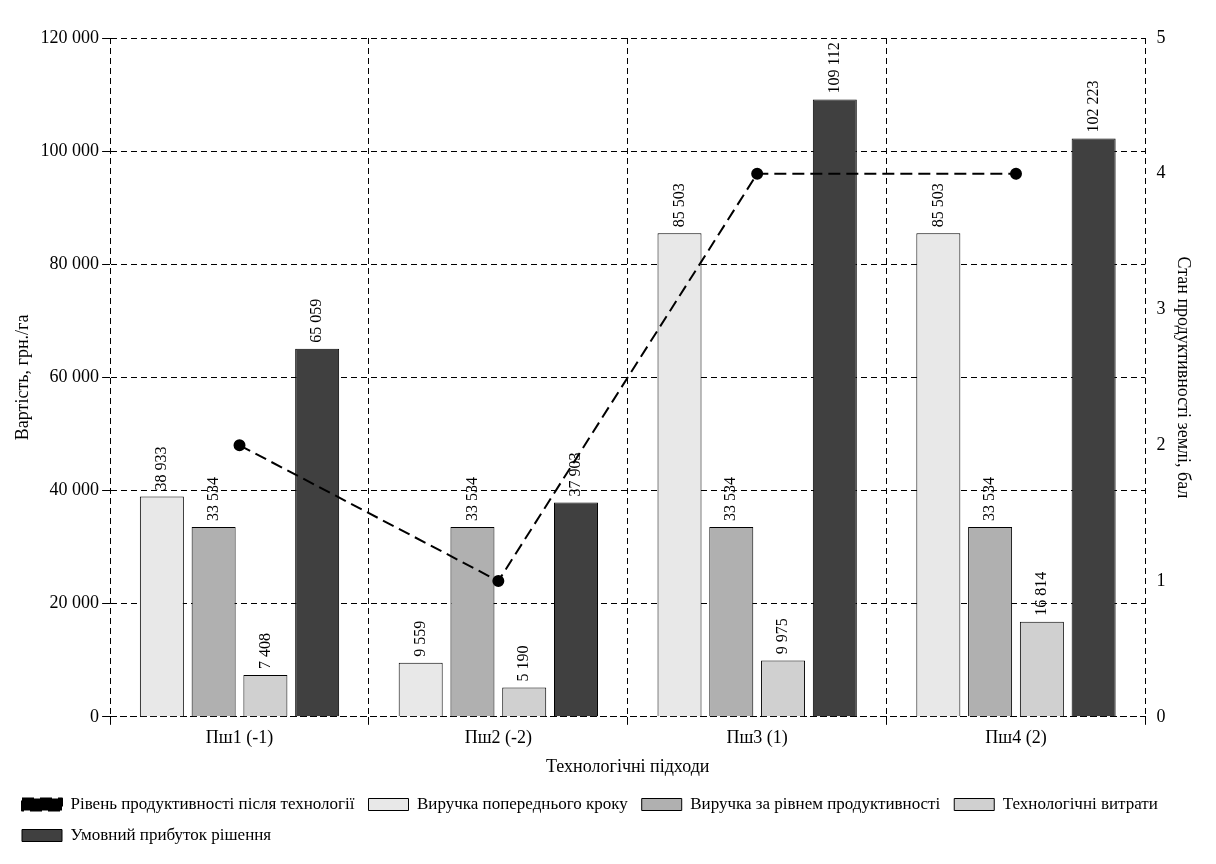 The height and width of the screenshot is (864, 1216). What do you see at coordinates (70, 149) in the screenshot?
I see `y-tick-label: 100 000` at bounding box center [70, 149].